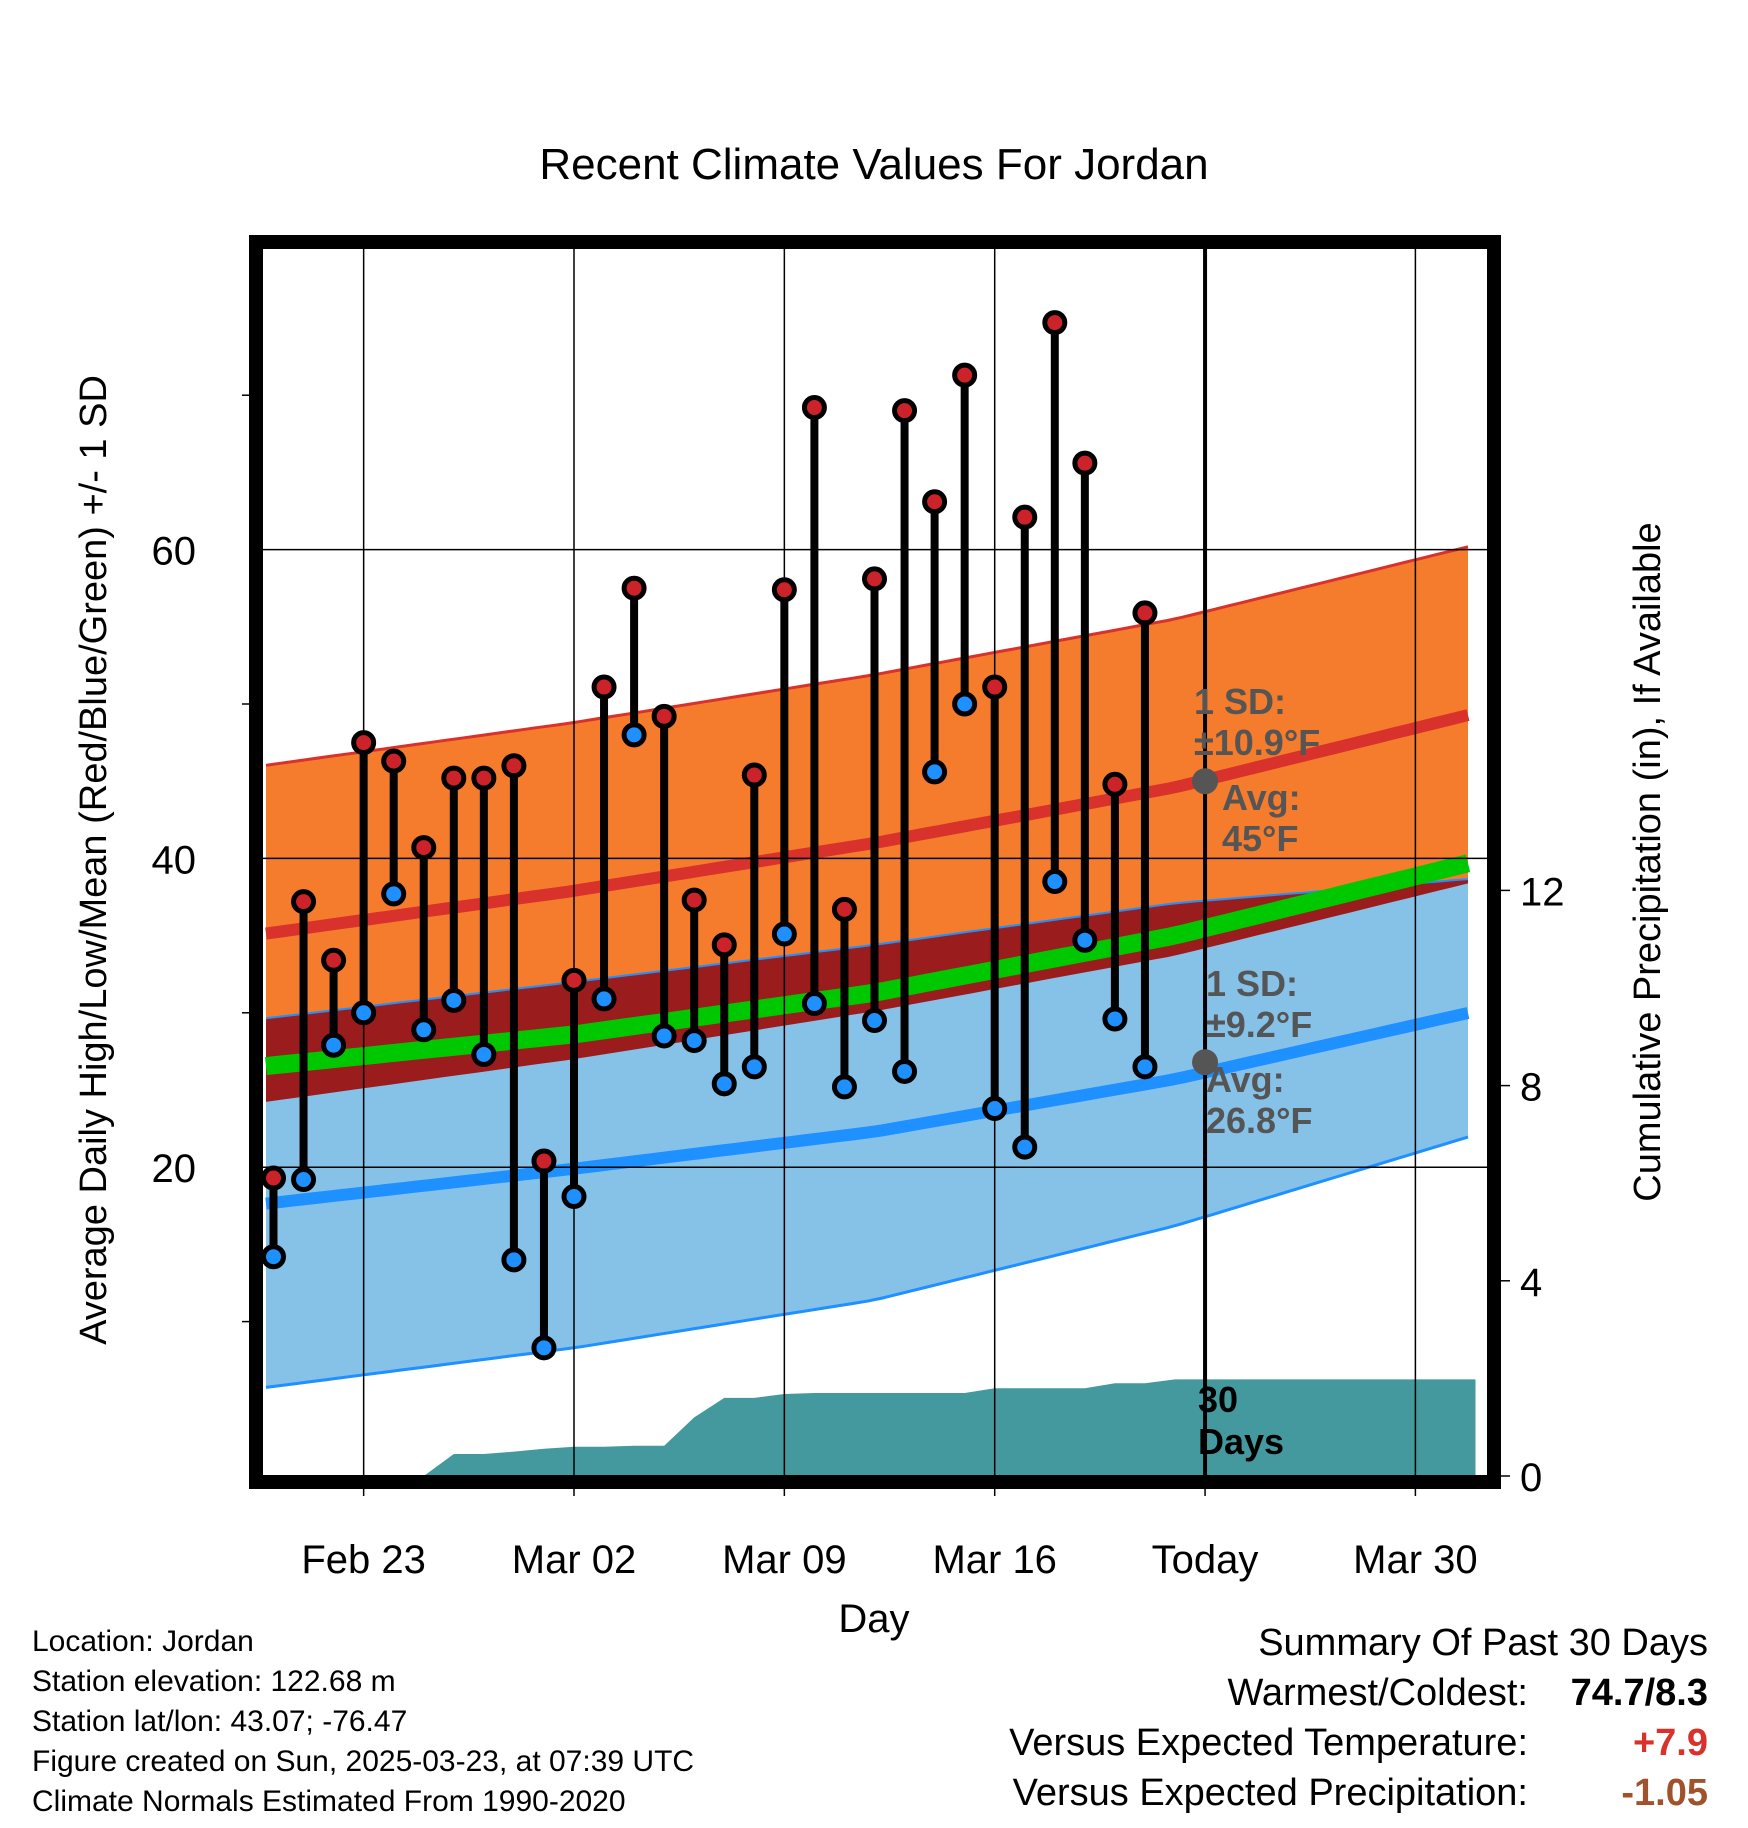 The image size is (1748, 1828). Describe the element at coordinates (1240, 701) in the screenshot. I see `high-sd-label: 1 SD:` at that location.